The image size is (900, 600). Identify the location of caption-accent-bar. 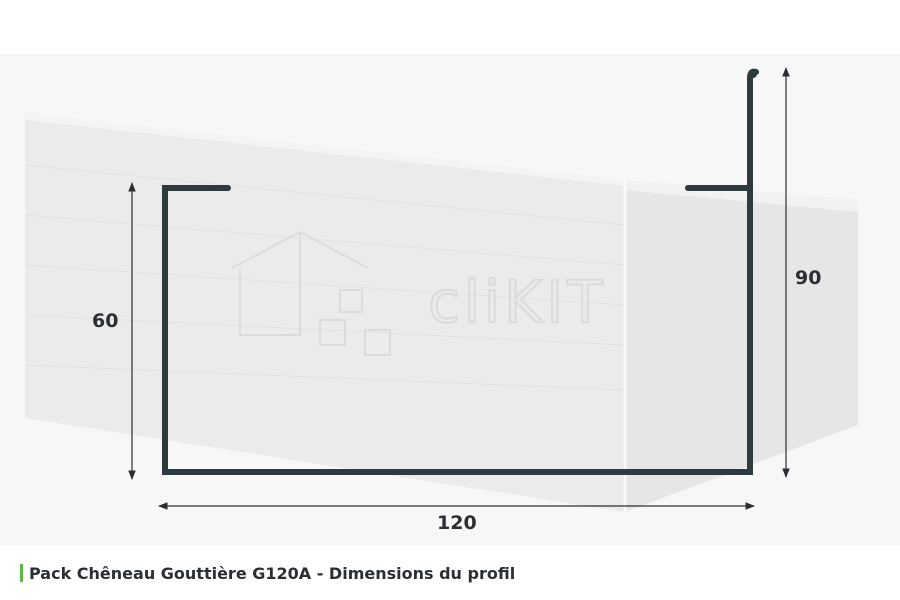
(21, 573).